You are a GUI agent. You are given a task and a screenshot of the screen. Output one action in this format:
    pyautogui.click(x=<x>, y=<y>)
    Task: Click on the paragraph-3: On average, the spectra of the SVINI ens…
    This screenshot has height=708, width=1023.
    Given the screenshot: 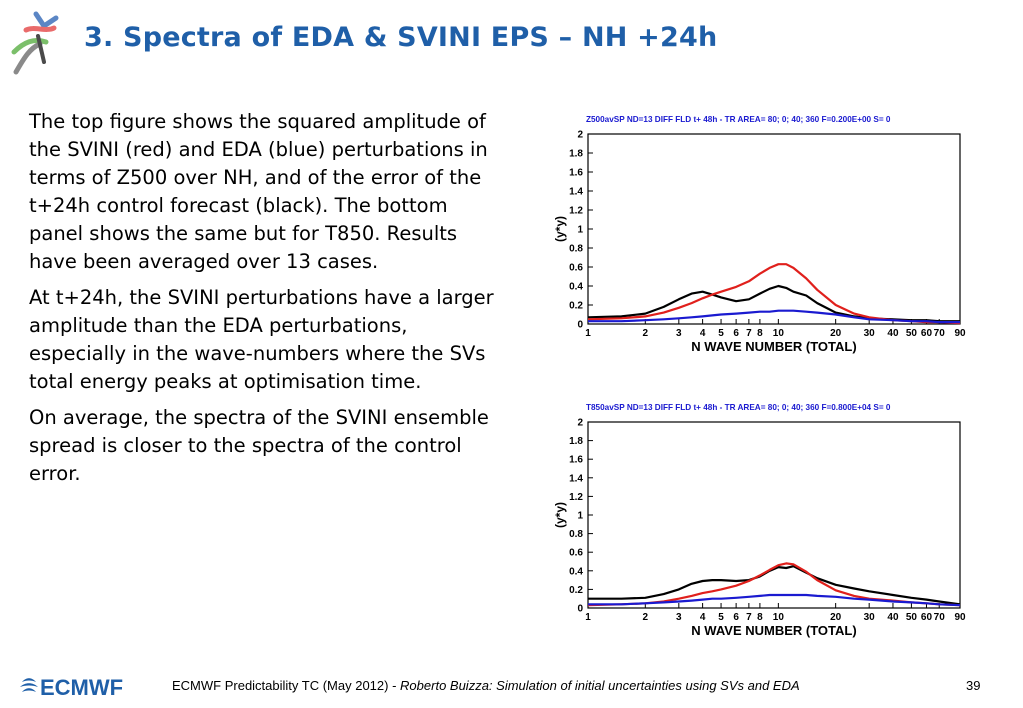 What is the action you would take?
    pyautogui.click(x=259, y=445)
    